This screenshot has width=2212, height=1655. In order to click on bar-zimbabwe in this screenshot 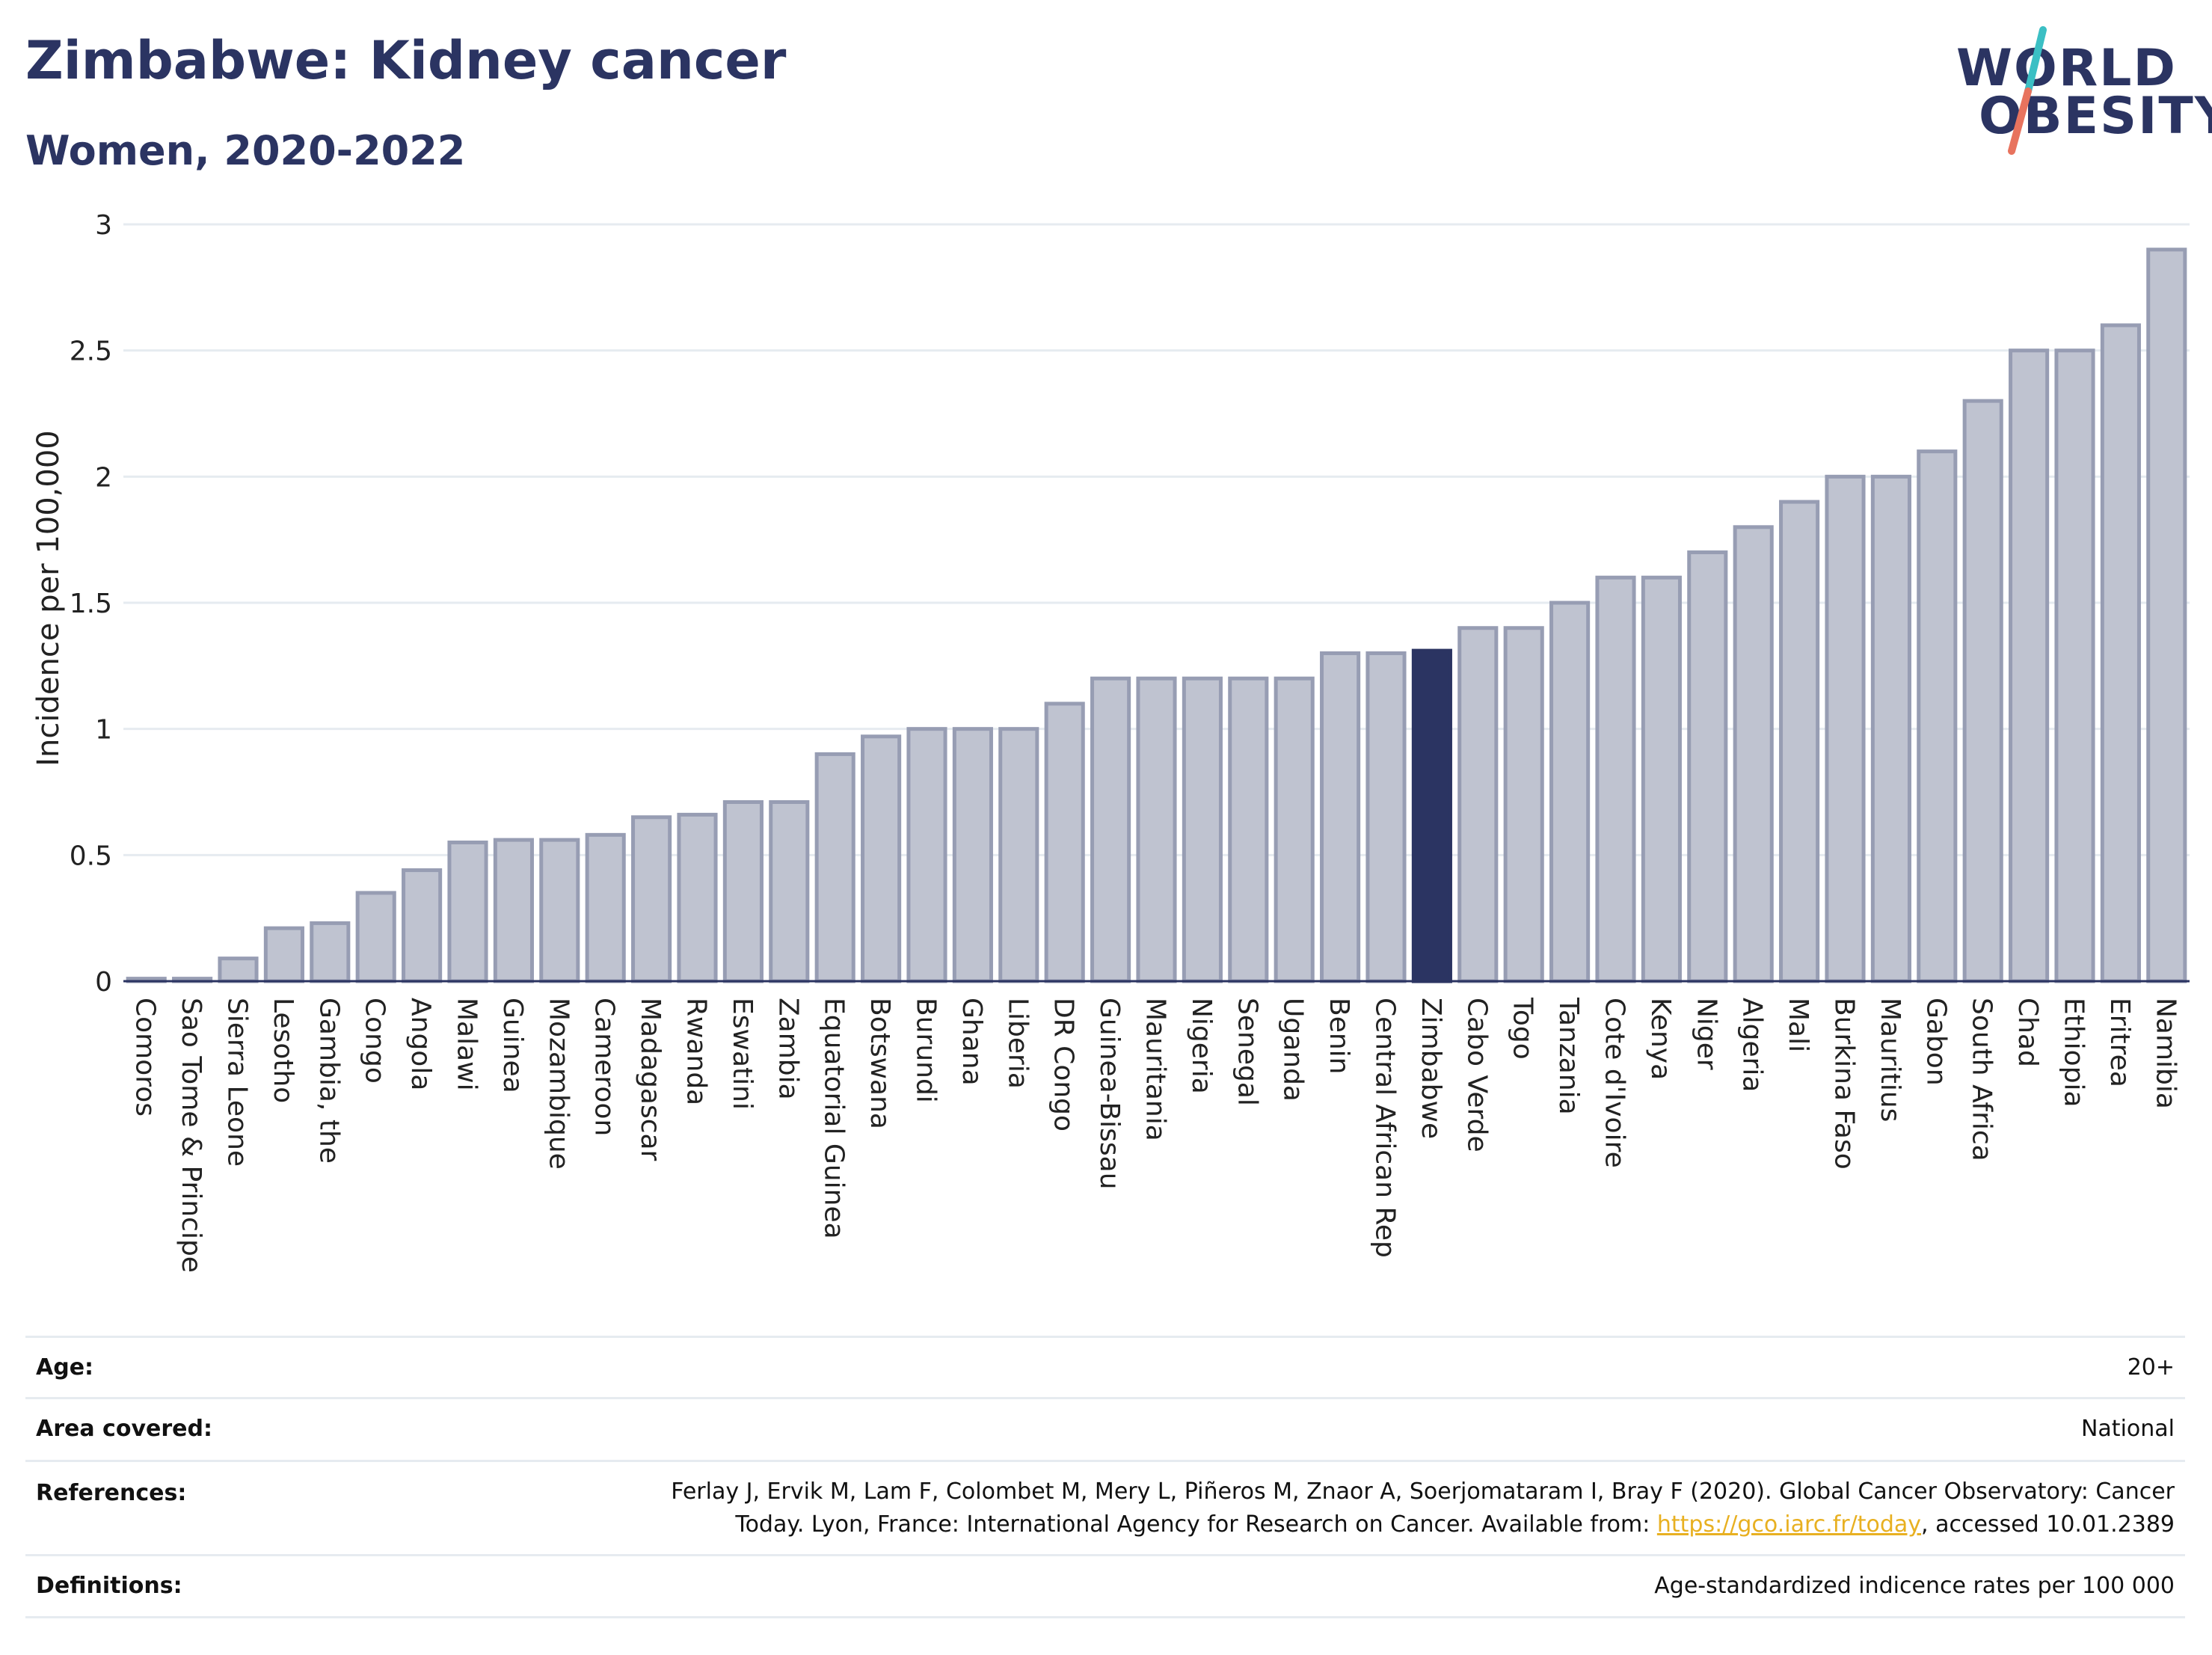, I will do `click(1431, 815)`.